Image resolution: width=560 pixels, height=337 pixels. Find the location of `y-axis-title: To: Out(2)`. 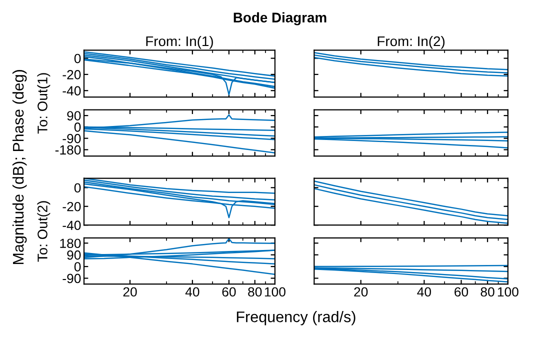

y-axis-title: To: Out(2) is located at coordinates (43, 231).